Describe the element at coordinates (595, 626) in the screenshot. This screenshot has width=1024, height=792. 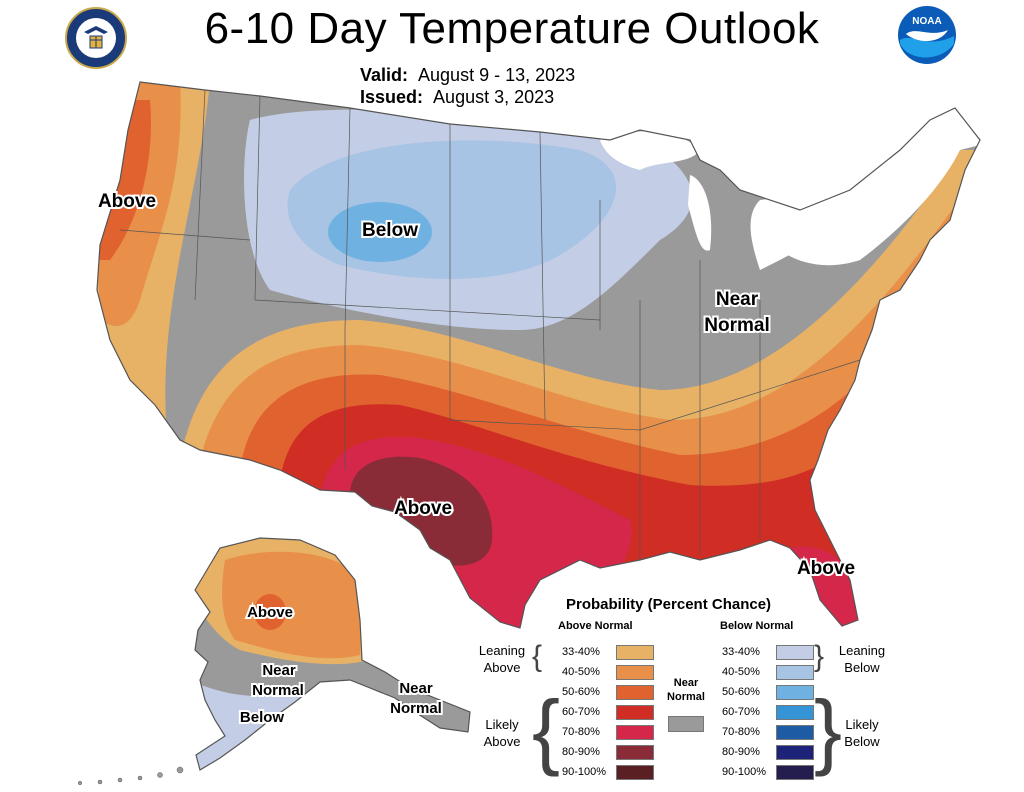
I see `legend-above-header: Above Normal` at that location.